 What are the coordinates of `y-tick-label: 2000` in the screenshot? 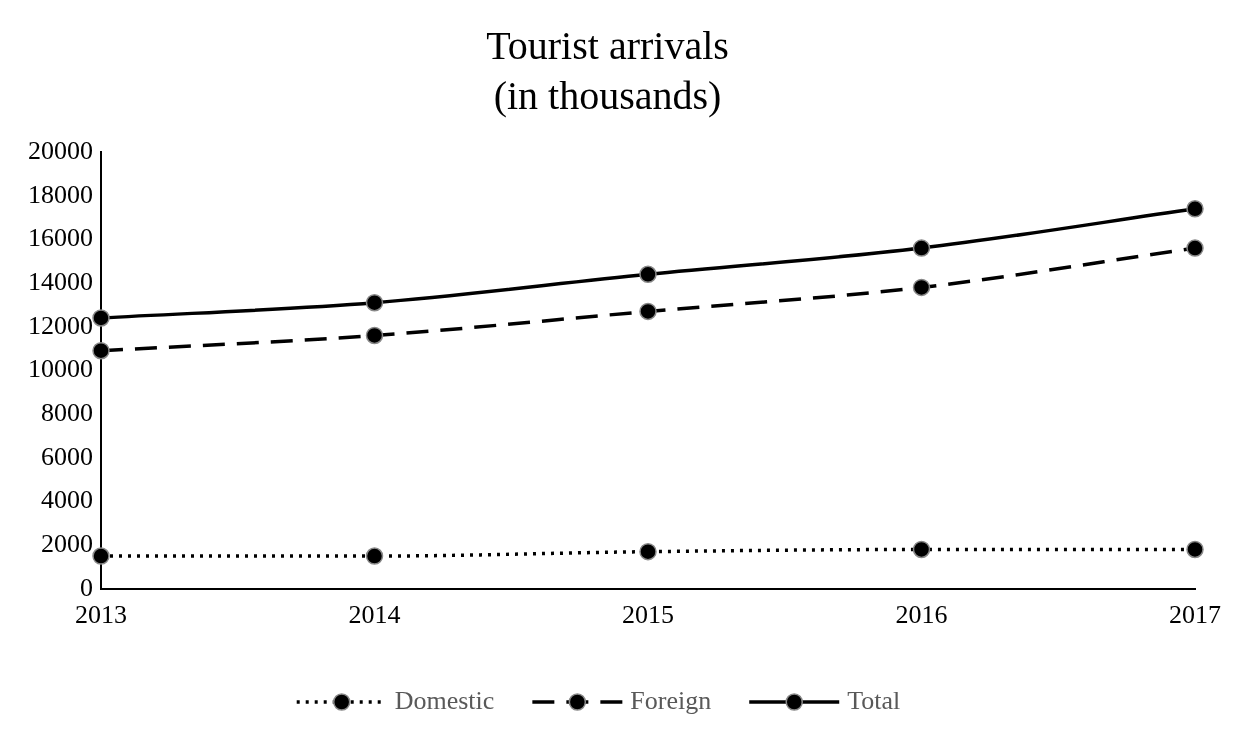 It's located at (67, 543).